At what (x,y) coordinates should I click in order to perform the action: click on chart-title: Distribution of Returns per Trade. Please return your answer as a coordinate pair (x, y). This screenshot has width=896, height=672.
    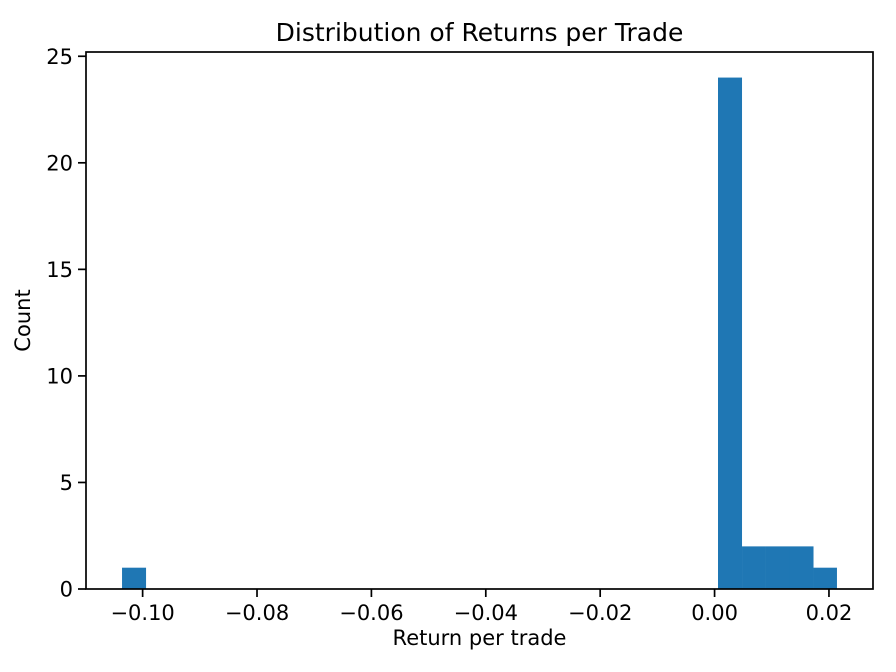
    Looking at the image, I should click on (480, 32).